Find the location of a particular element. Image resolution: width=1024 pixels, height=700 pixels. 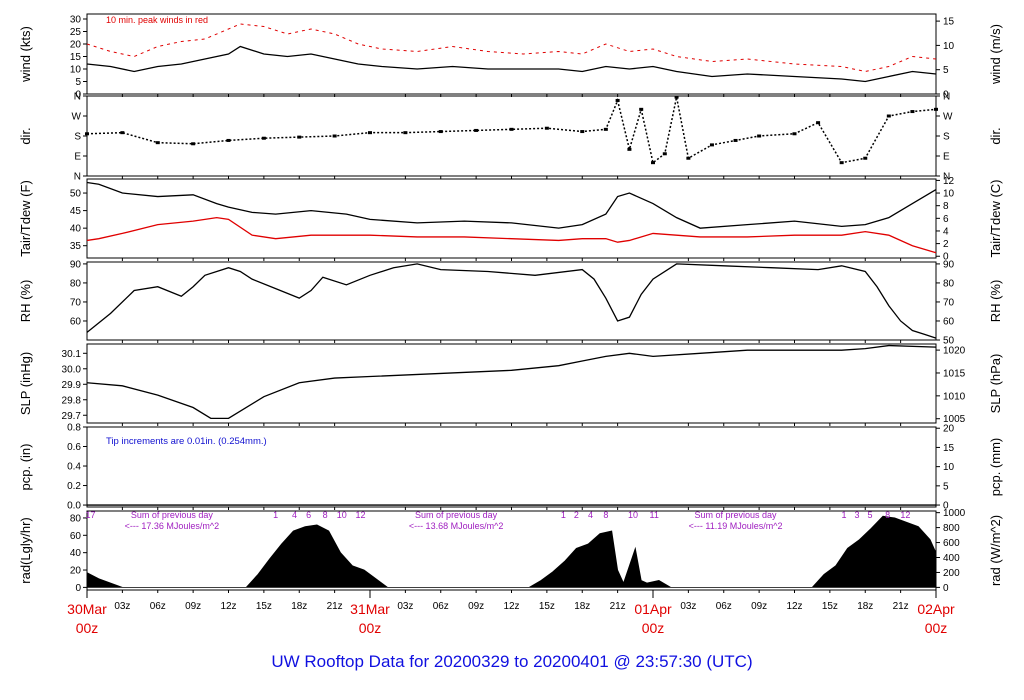

wind-ytick-label: 15 is located at coordinates (76, 57).